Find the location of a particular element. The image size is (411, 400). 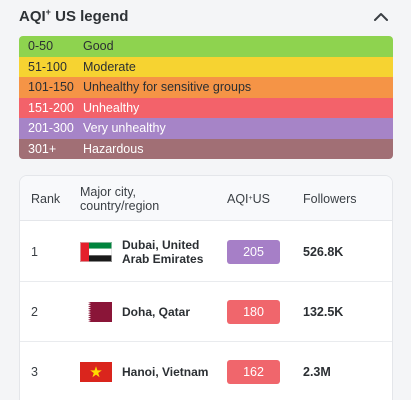

table-row: 3 Hanoi, Vietnam 162 2.3M is located at coordinates (206, 371).